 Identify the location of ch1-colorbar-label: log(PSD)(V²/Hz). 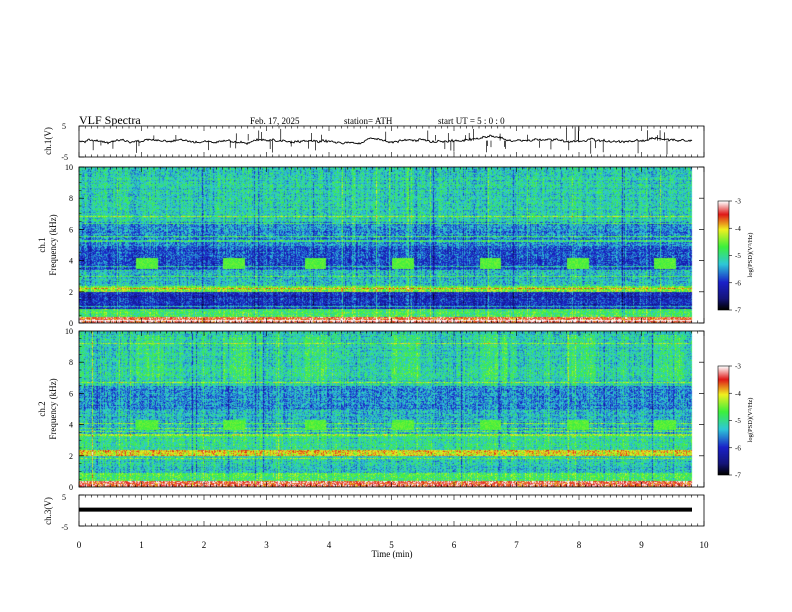
(750, 255).